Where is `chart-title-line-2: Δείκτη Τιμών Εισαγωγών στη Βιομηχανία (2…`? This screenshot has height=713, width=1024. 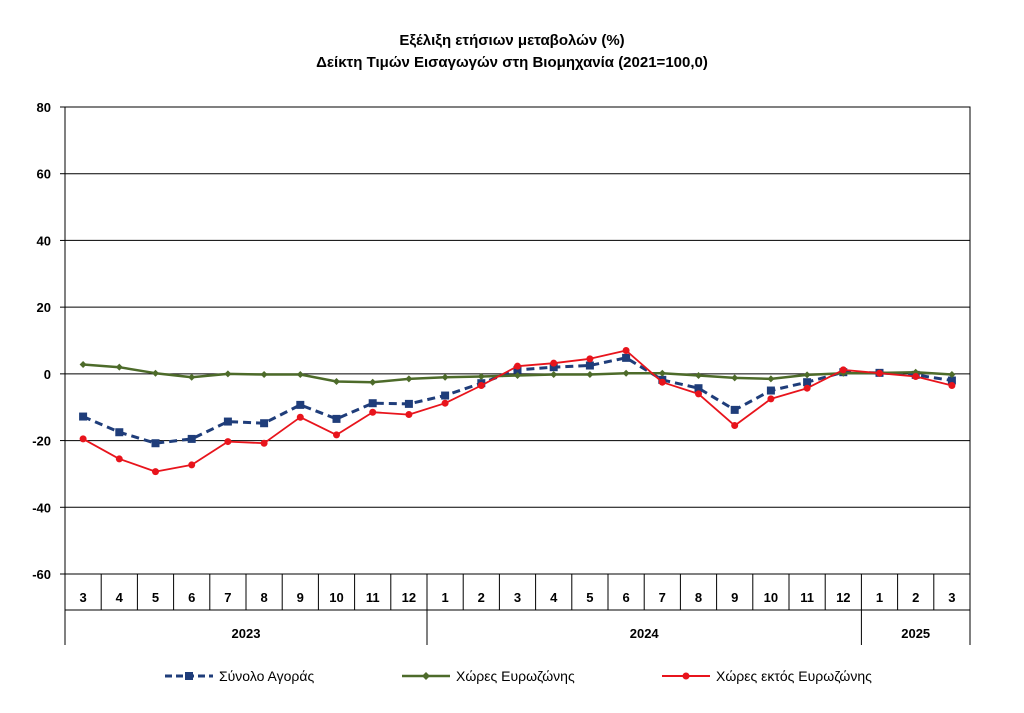 chart-title-line-2: Δείκτη Τιμών Εισαγωγών στη Βιομηχανία (2… is located at coordinates (512, 62).